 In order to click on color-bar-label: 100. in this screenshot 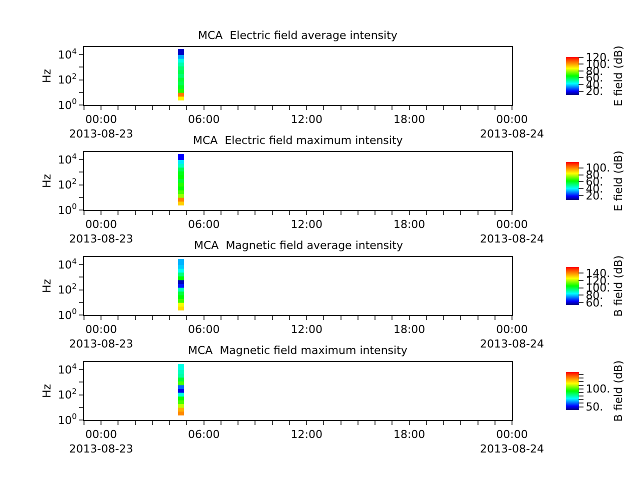, I will do `click(598, 389)`.